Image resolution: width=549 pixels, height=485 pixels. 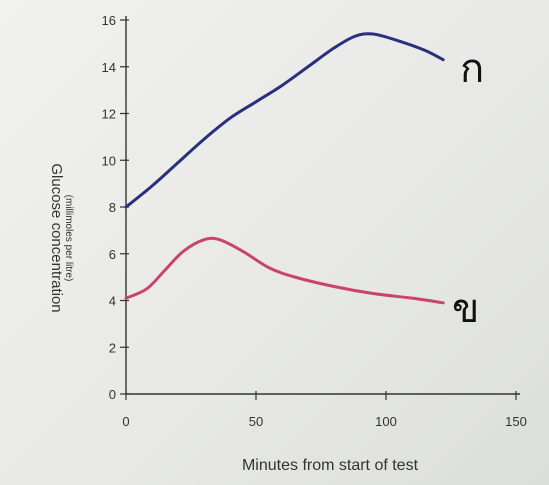 What do you see at coordinates (125, 421) in the screenshot?
I see `x-tick-label: 0` at bounding box center [125, 421].